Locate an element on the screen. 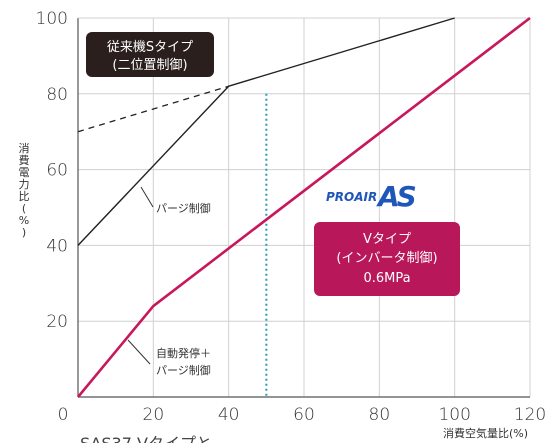 This screenshot has height=443, width=551. x-tick-label: 100 is located at coordinates (454, 415).